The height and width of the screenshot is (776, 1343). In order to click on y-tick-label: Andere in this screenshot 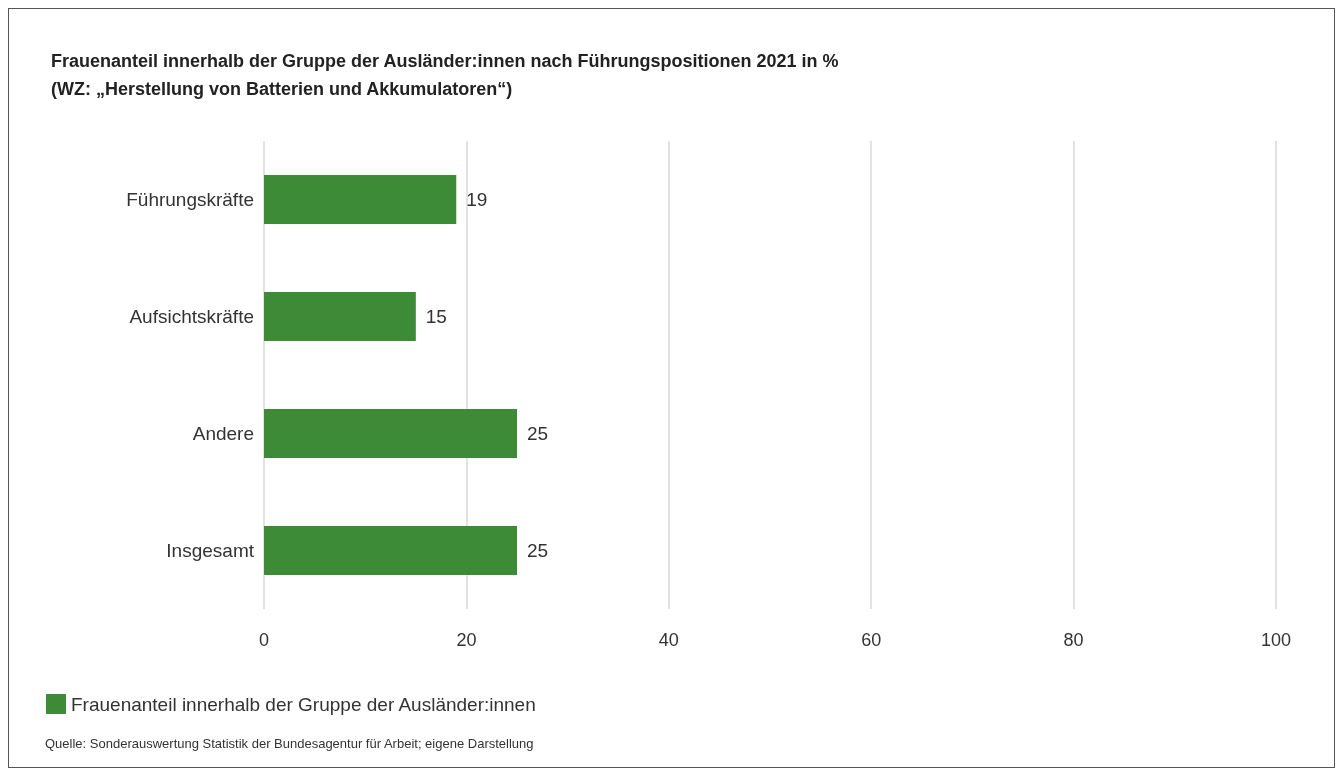, I will do `click(223, 433)`.